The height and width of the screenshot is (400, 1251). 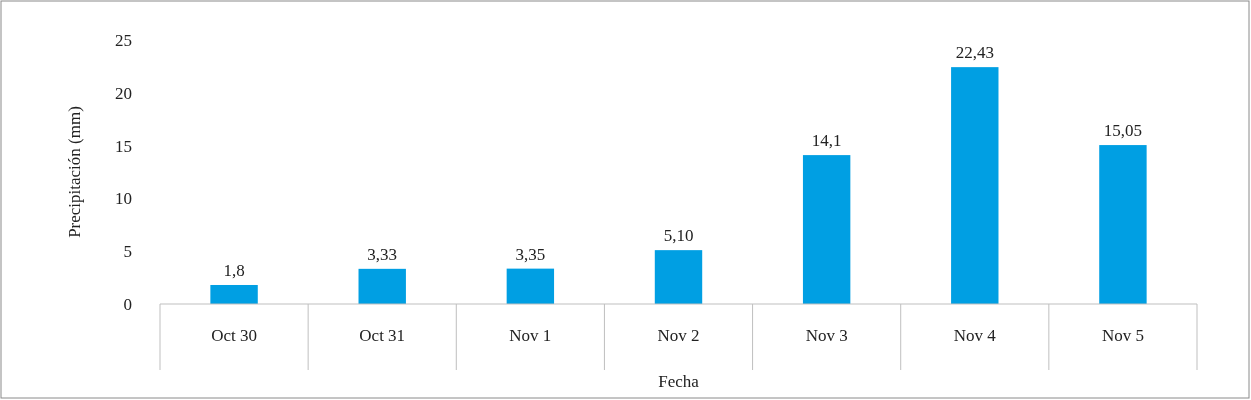 I want to click on y-tick-label: 10, so click(x=123, y=199).